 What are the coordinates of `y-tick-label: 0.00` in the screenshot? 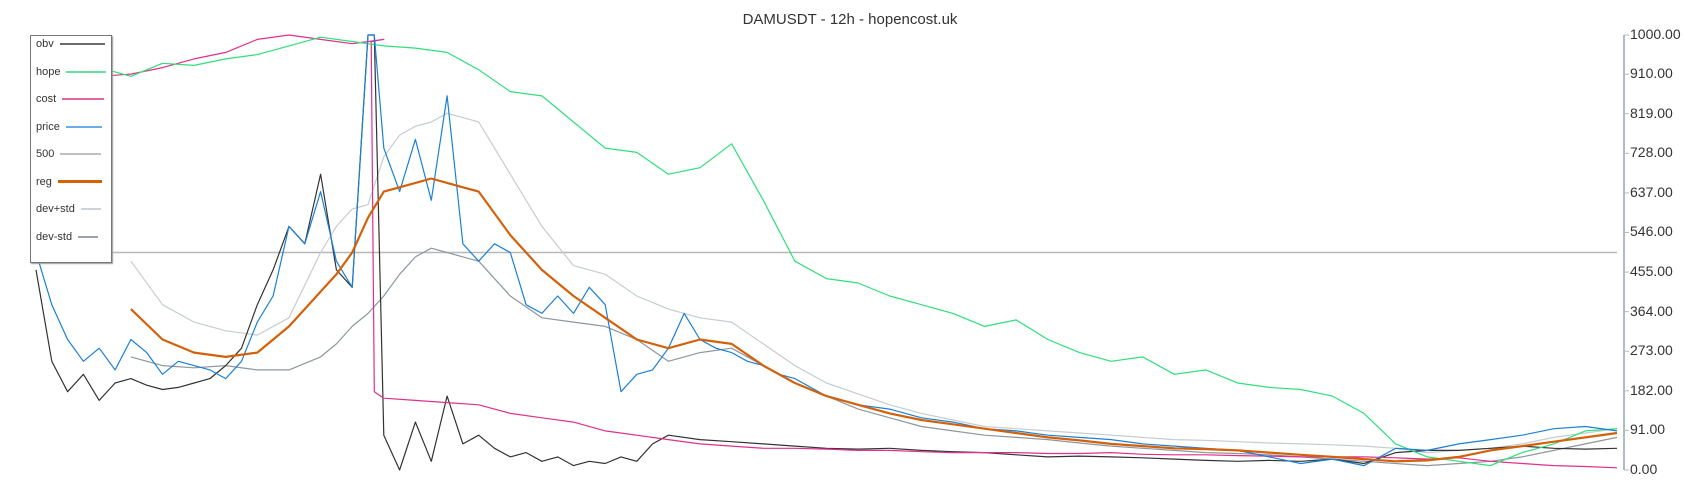 It's located at (1644, 469).